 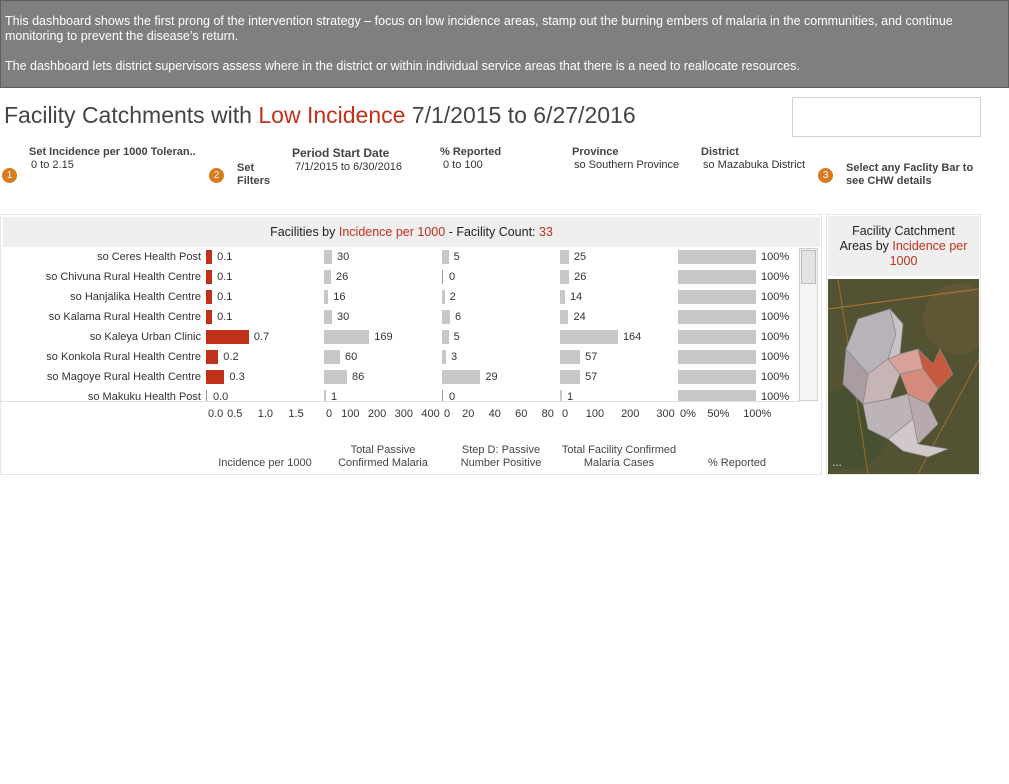 What do you see at coordinates (903, 376) in the screenshot?
I see `catchment-map: • • •` at bounding box center [903, 376].